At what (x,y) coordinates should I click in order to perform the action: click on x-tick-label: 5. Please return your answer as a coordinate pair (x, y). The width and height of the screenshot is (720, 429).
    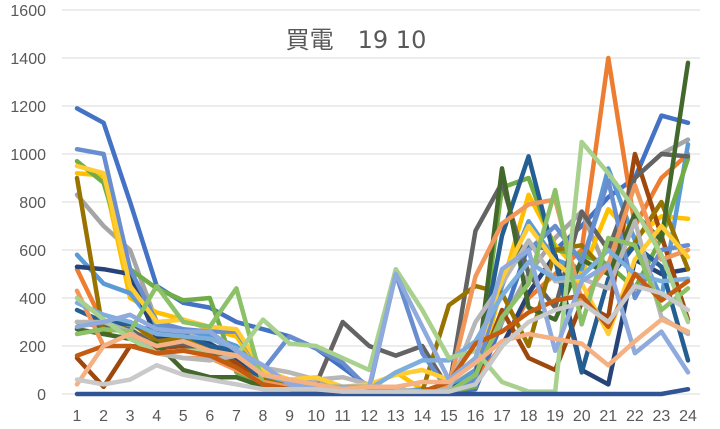
    Looking at the image, I should click on (183, 416).